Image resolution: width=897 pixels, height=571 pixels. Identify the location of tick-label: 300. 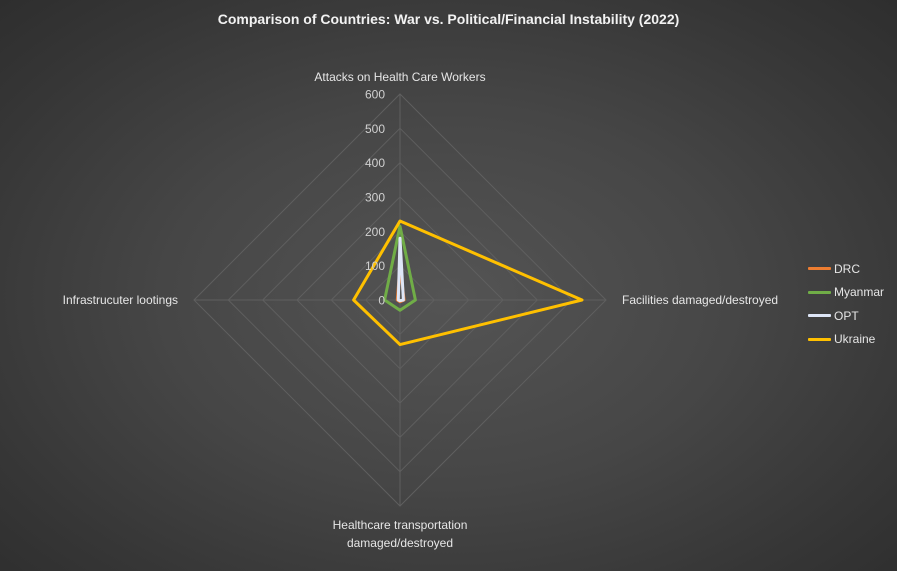
(375, 198).